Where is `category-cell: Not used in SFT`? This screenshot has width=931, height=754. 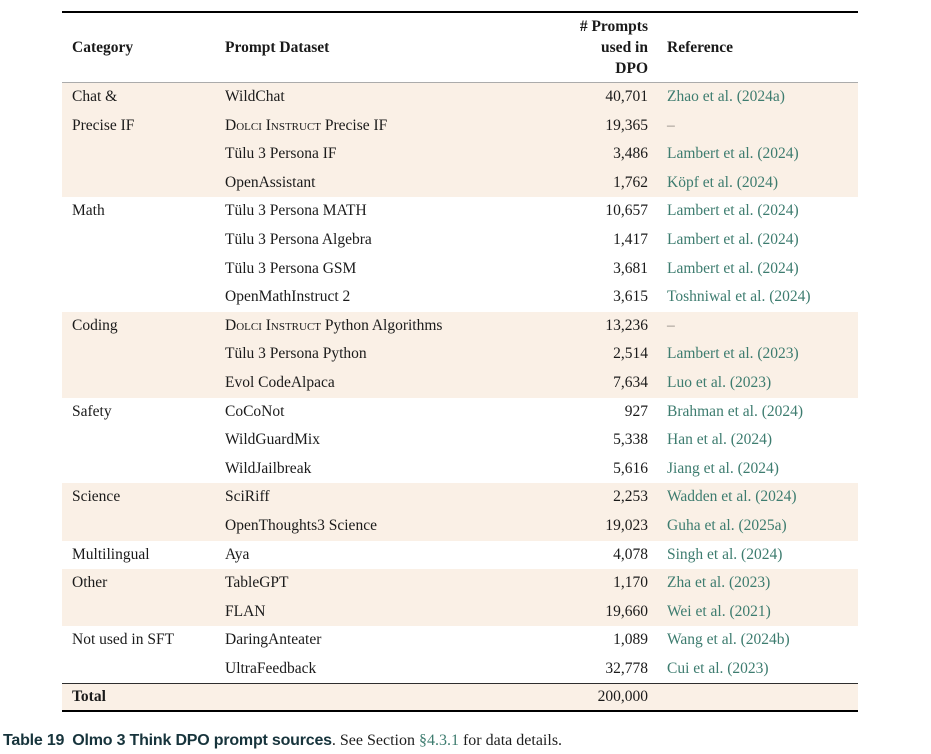
category-cell: Not used in SFT is located at coordinates (123, 640).